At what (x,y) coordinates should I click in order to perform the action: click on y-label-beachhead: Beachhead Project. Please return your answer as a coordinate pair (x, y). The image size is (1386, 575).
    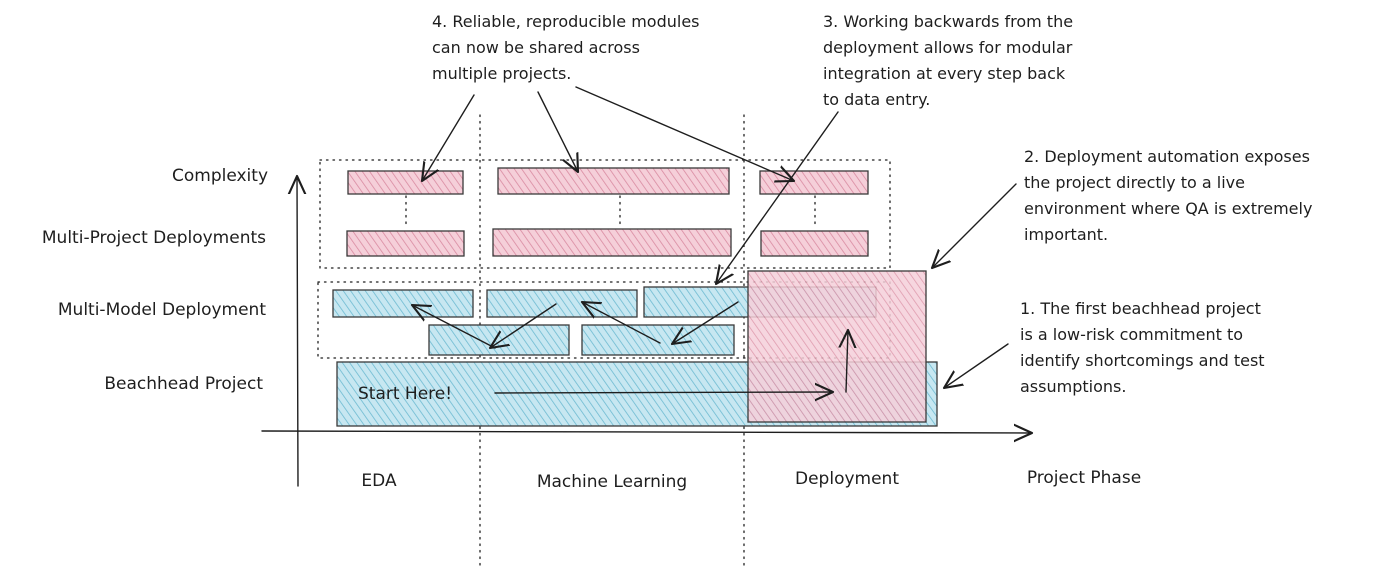
    Looking at the image, I should click on (183, 384).